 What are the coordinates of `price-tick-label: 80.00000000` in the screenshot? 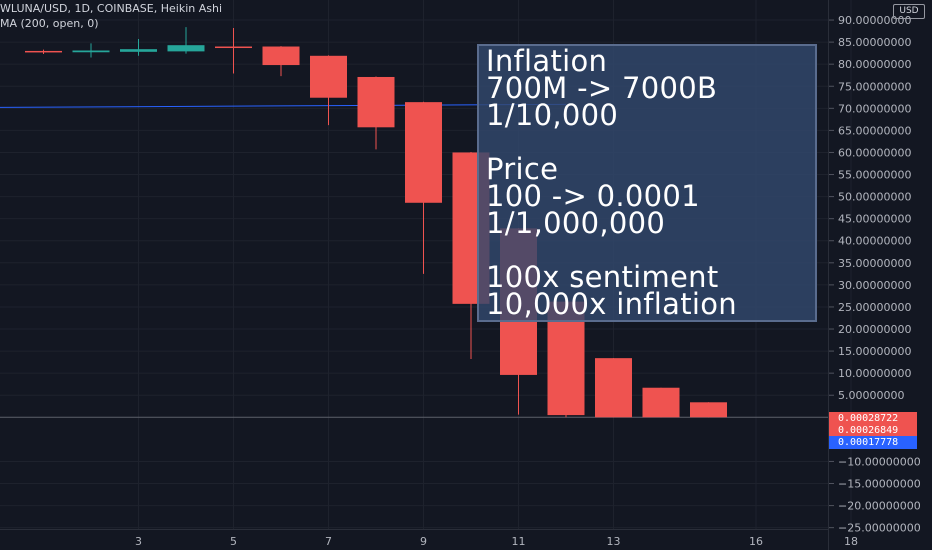 It's located at (874, 64).